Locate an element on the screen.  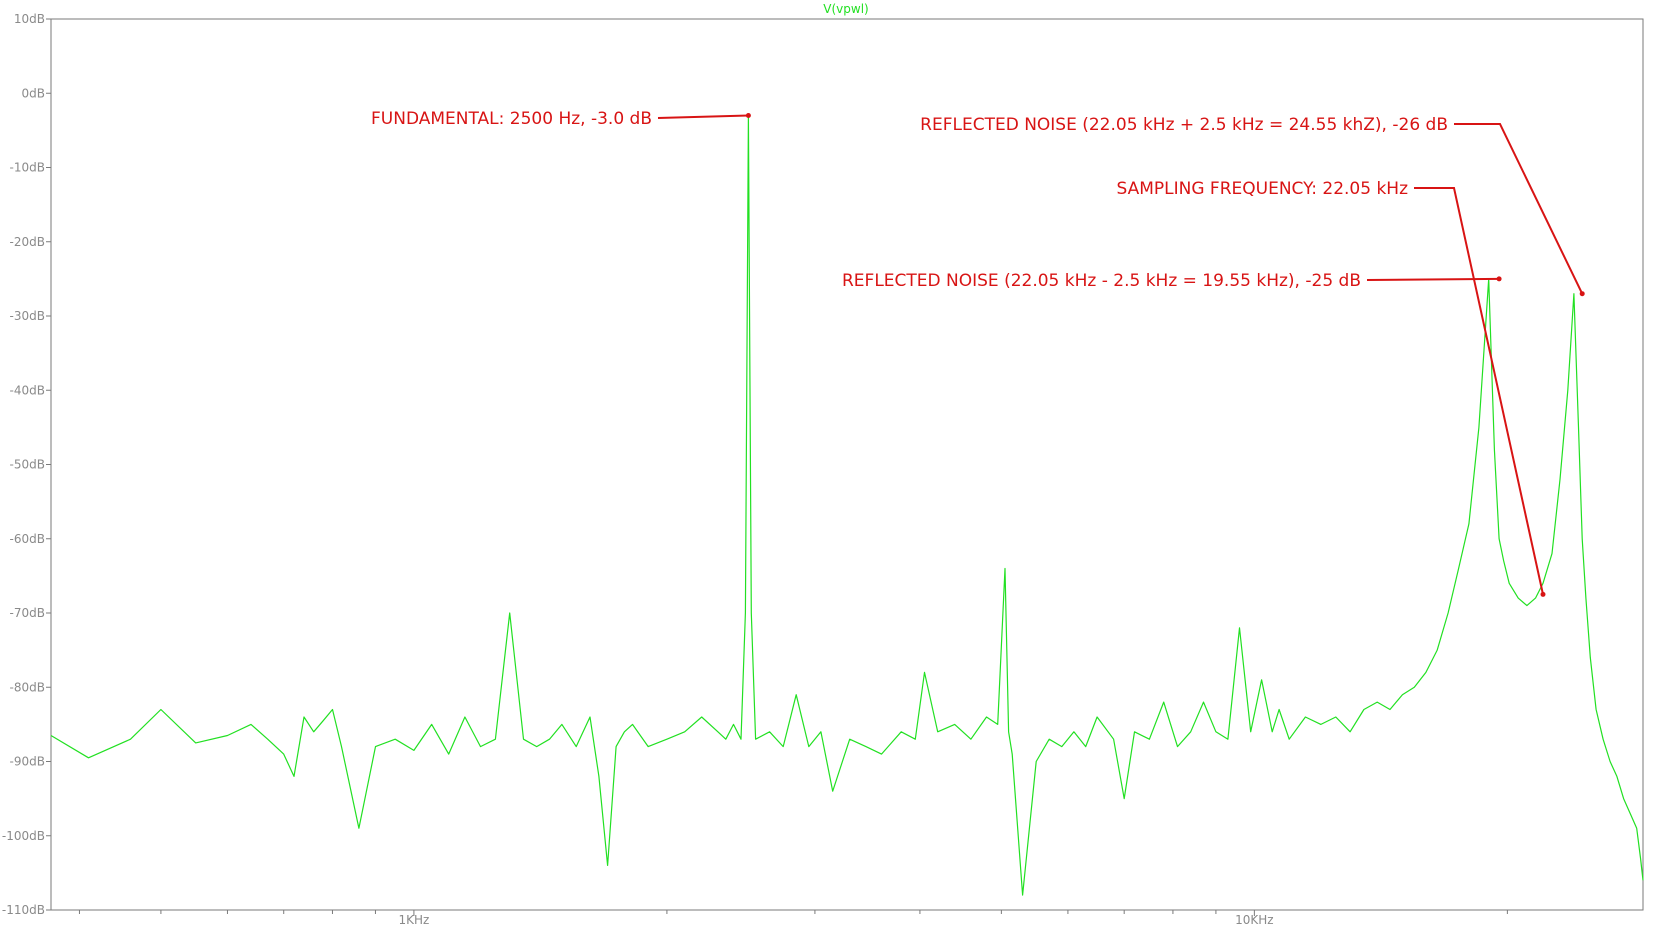
y-tick-label: -110dB is located at coordinates (23, 910).